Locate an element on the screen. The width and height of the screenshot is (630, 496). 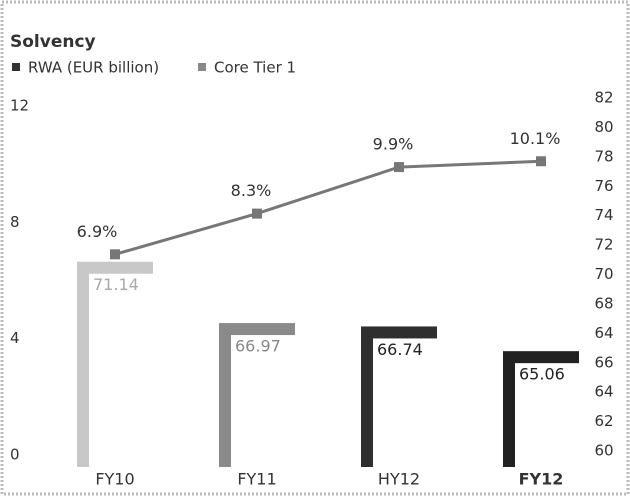
y-tick-label: 4 is located at coordinates (15, 338).